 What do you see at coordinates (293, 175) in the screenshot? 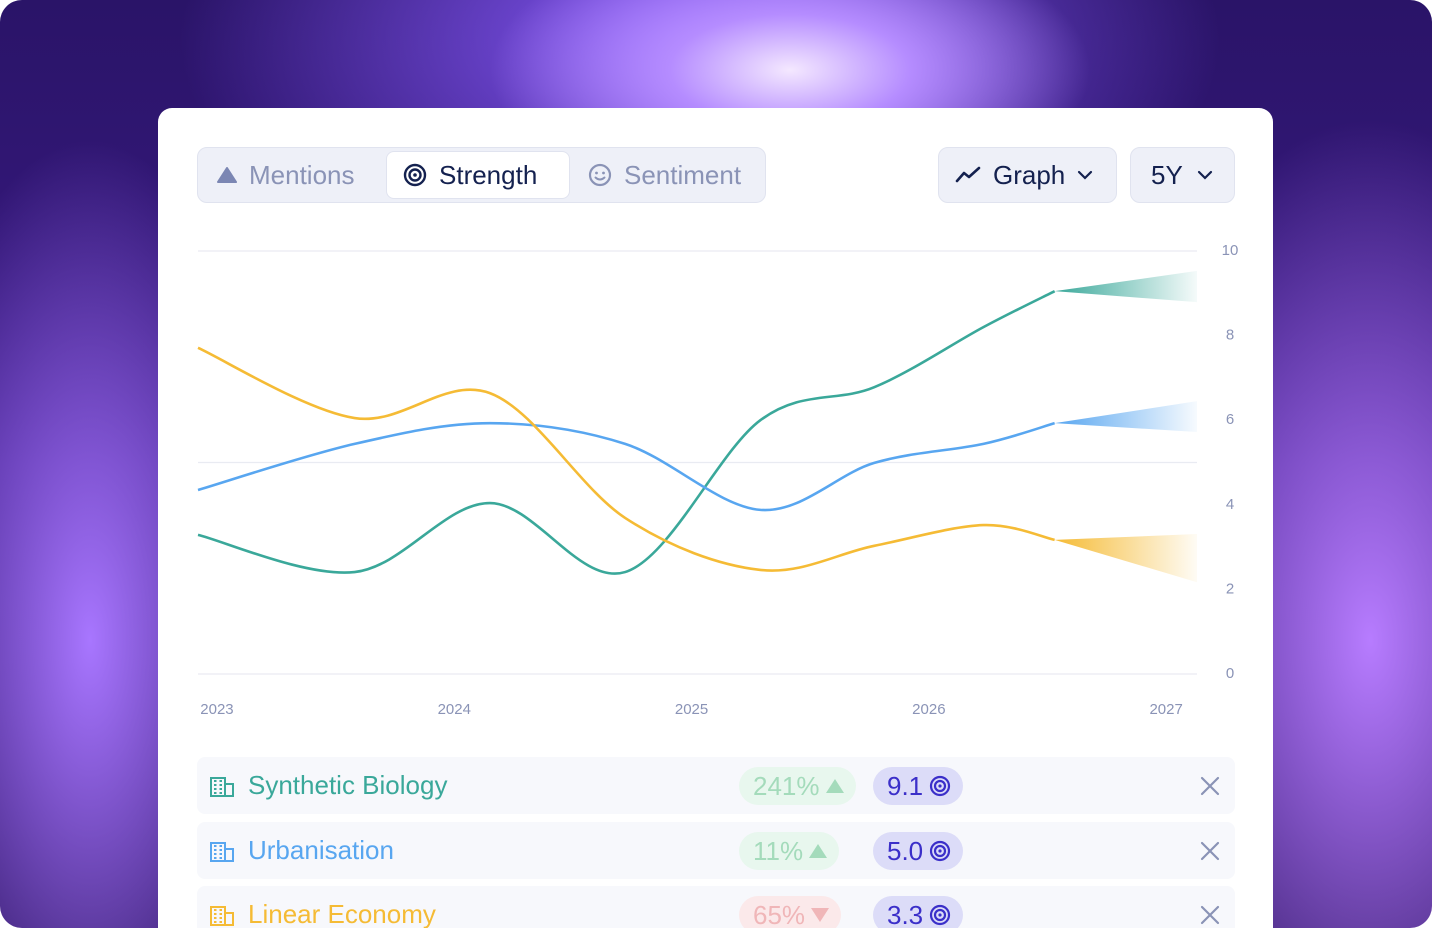
I see `tab: Mentions` at bounding box center [293, 175].